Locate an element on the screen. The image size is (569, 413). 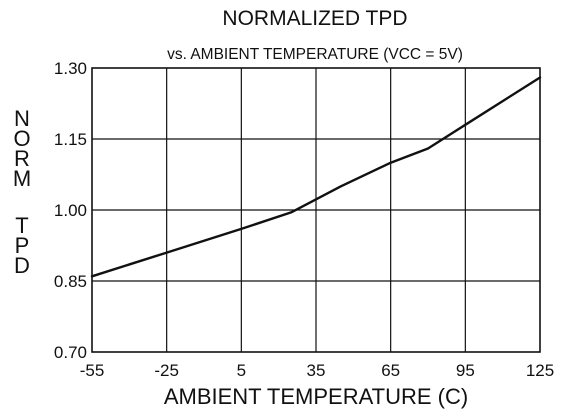
x-tick-label: 5 is located at coordinates (241, 370).